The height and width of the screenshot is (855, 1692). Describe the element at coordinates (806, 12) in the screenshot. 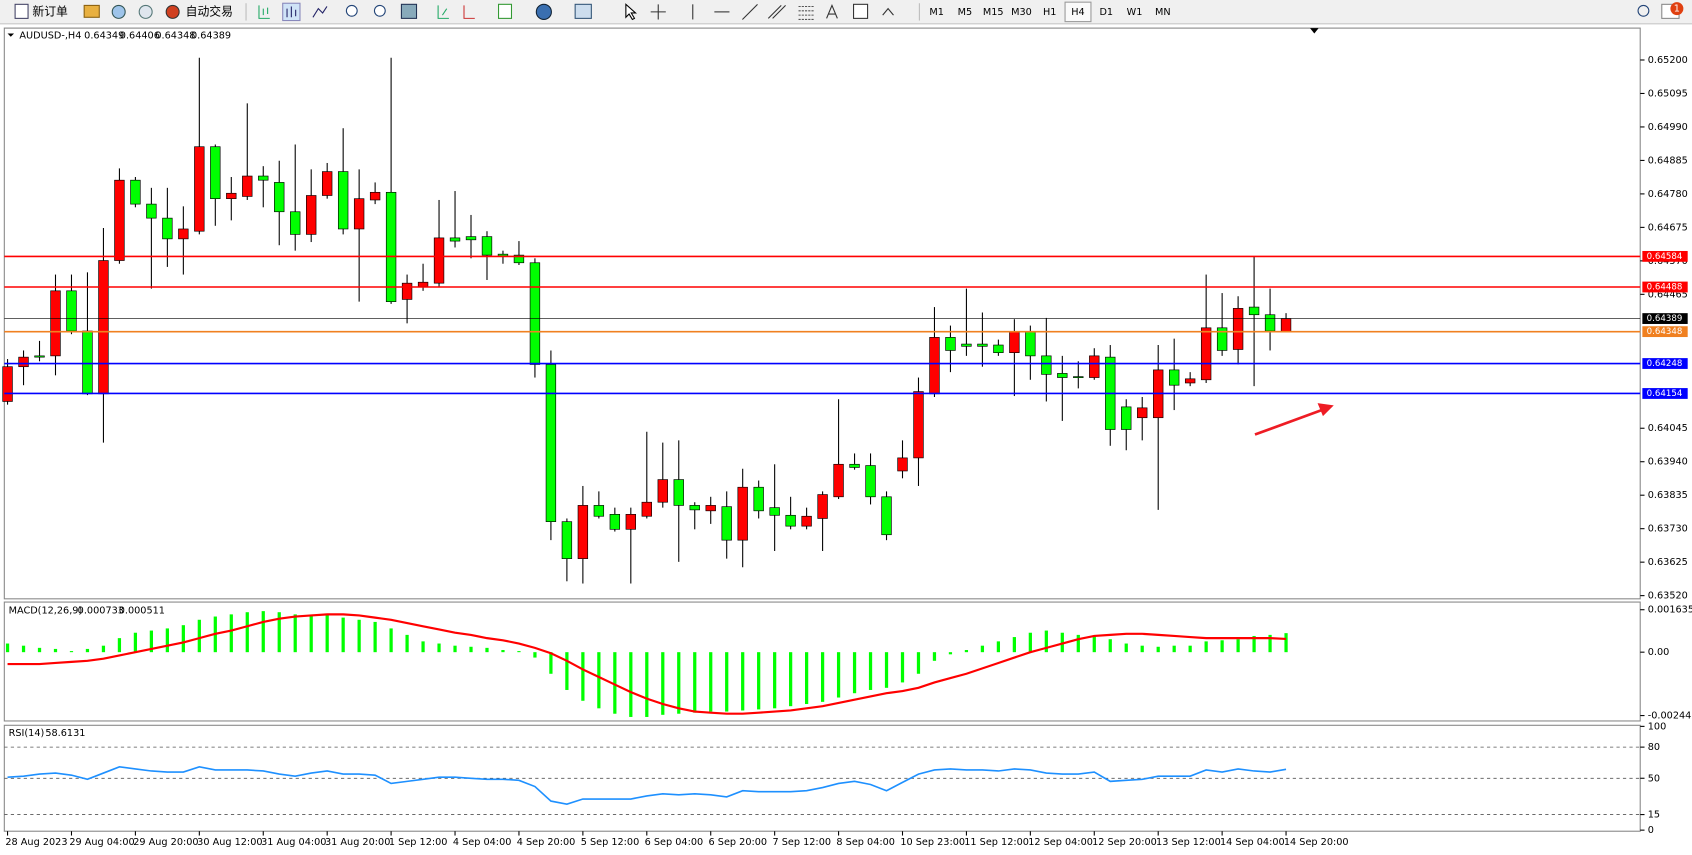

I see `fibo-button` at that location.